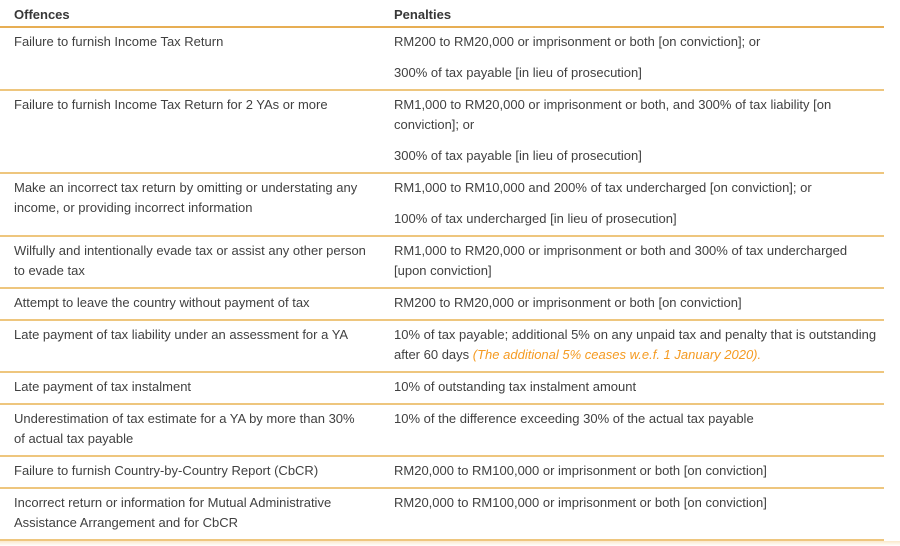 The image size is (900, 546). What do you see at coordinates (103, 386) in the screenshot?
I see `offence-text: Late payment of tax instalment` at bounding box center [103, 386].